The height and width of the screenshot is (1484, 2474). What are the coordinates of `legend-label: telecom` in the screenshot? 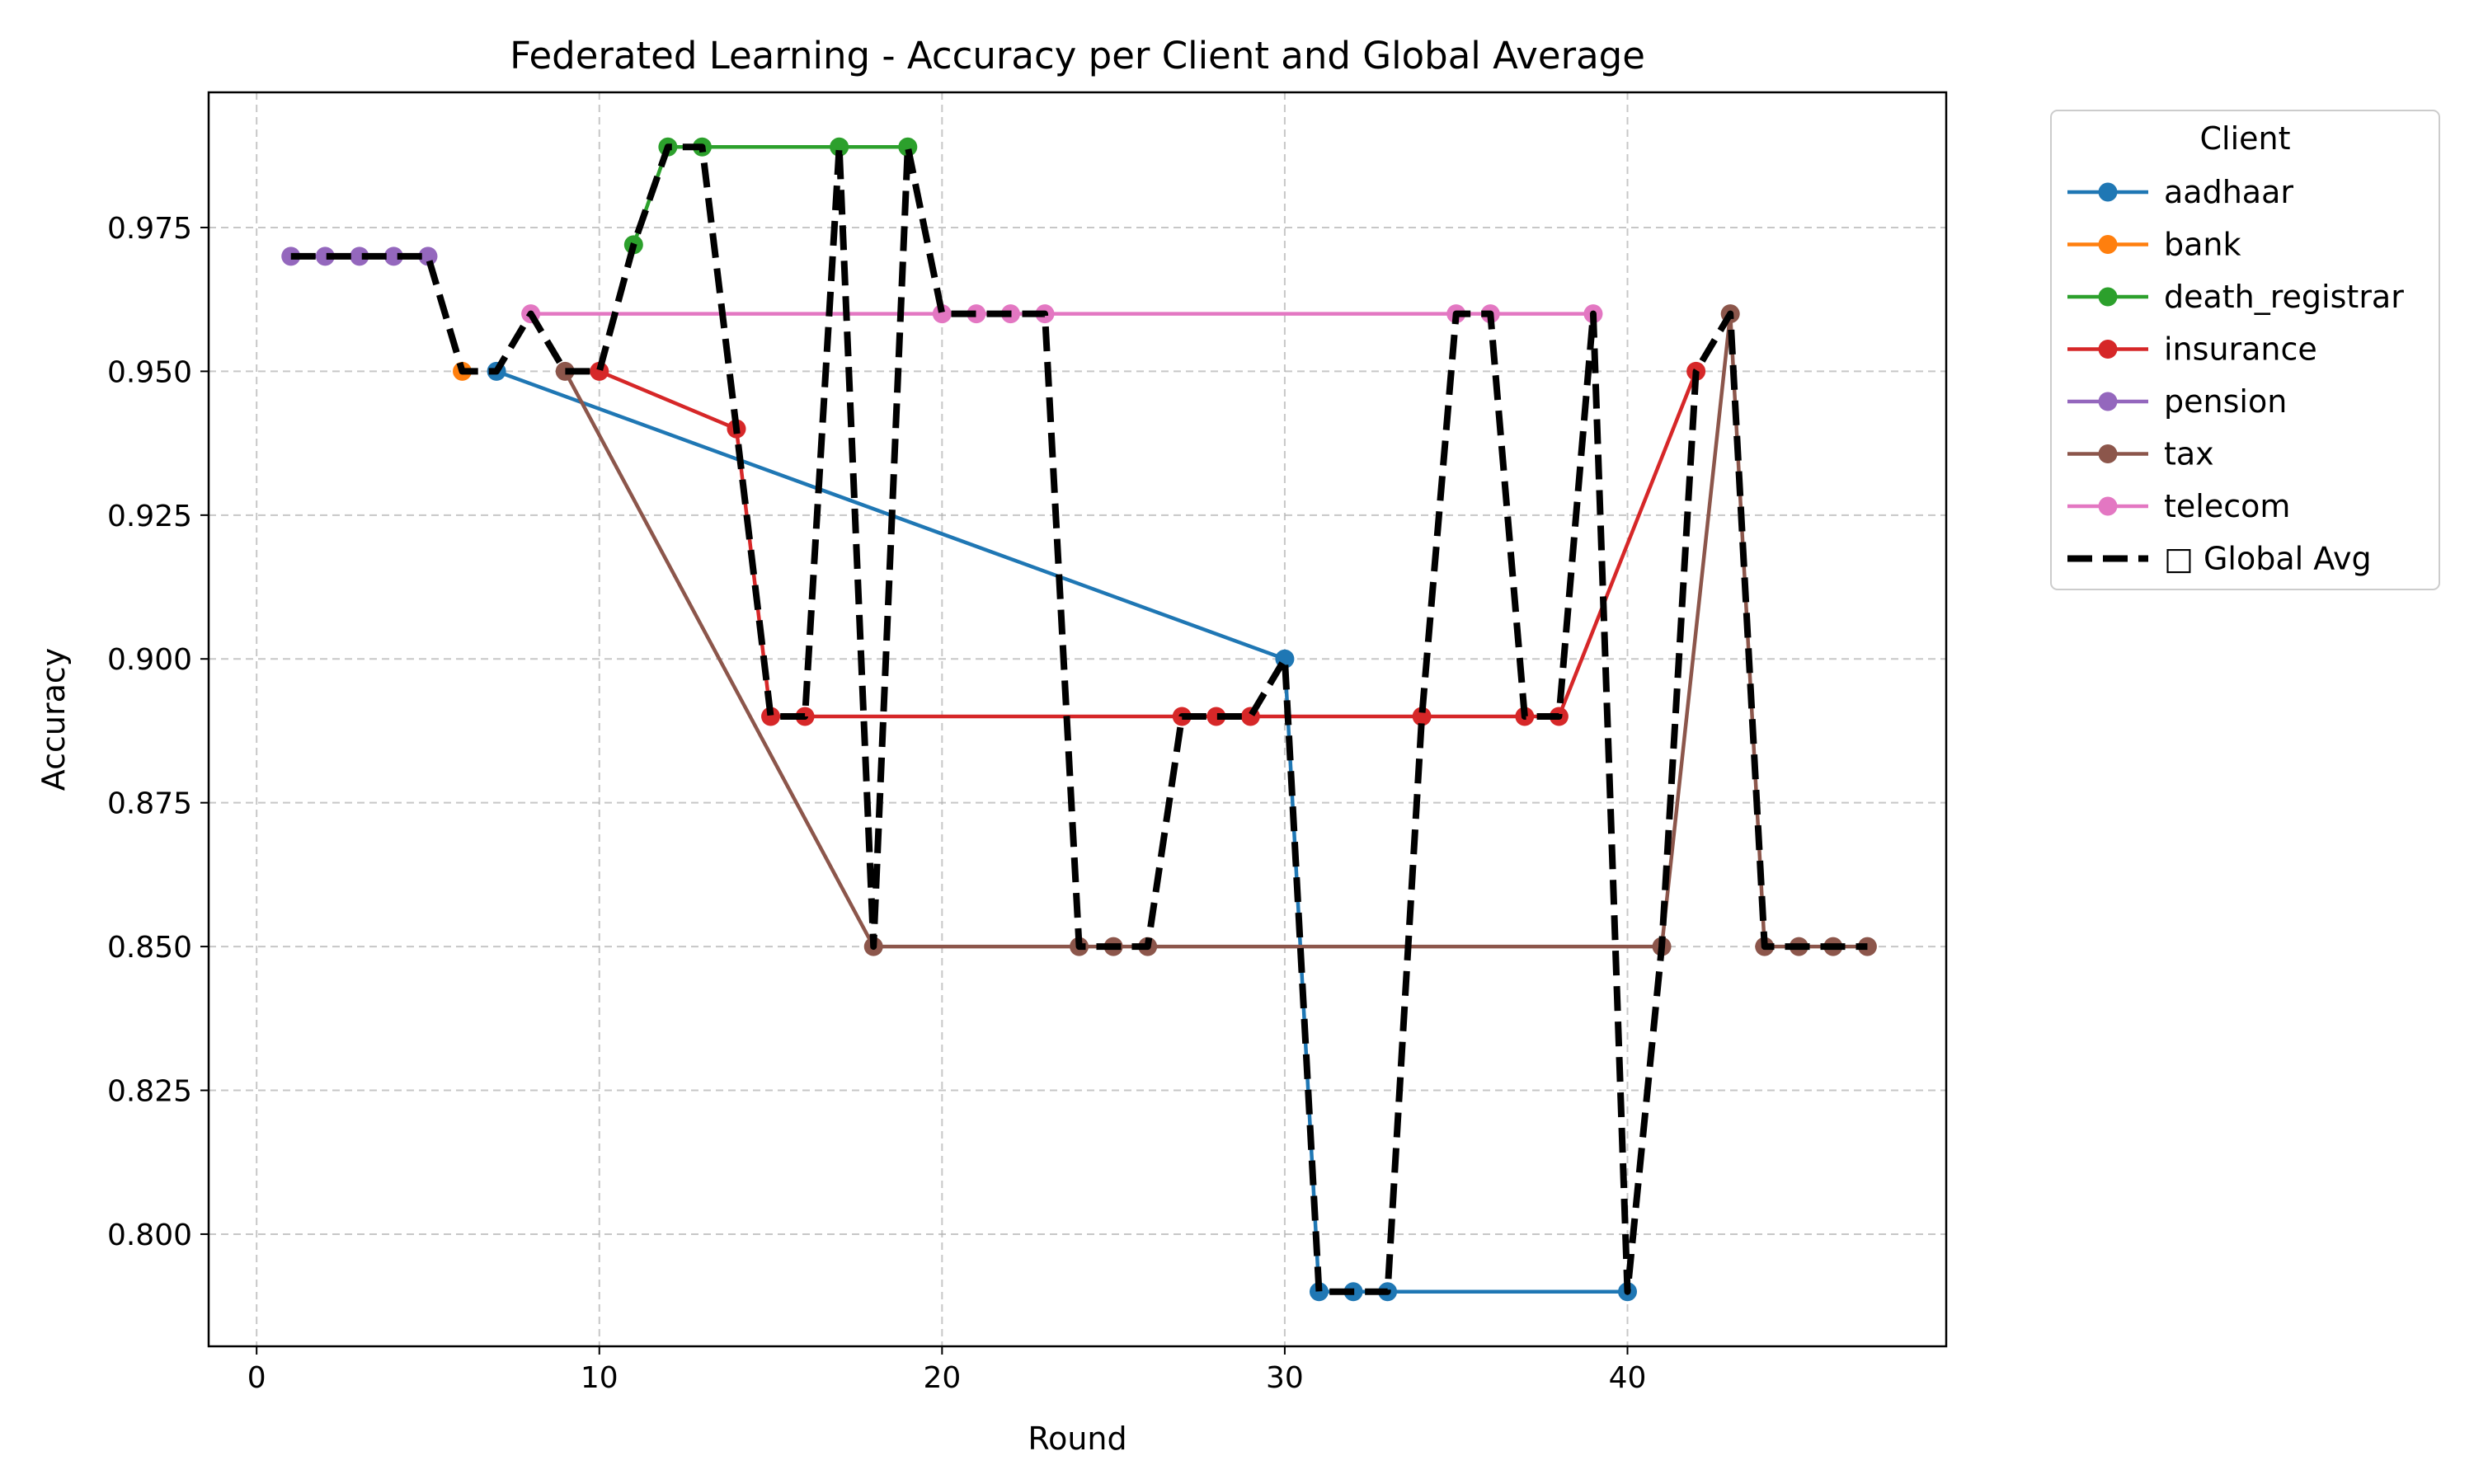 It's located at (2227, 506).